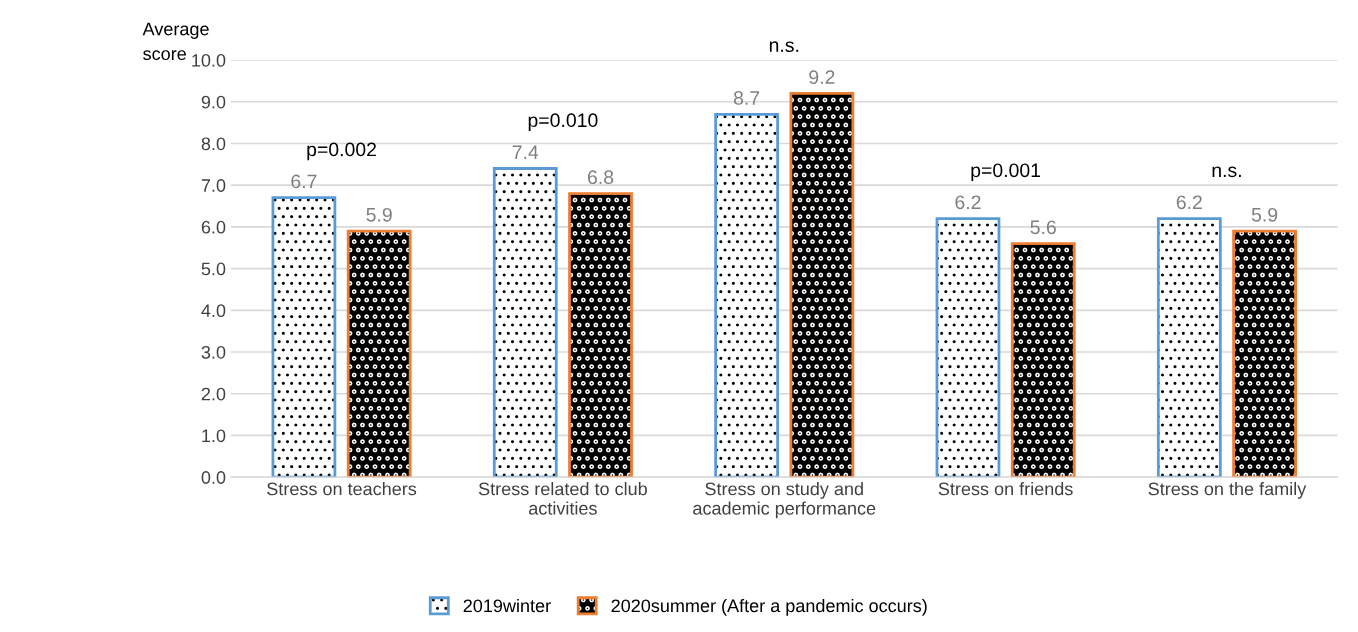 The height and width of the screenshot is (632, 1358). Describe the element at coordinates (213, 102) in the screenshot. I see `y-tick-label: 9.0` at that location.